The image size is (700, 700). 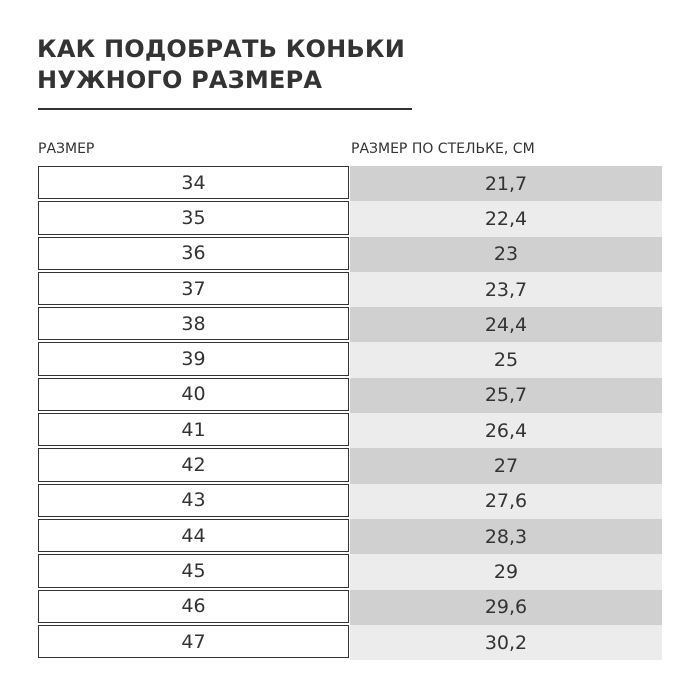 I want to click on size-cell: 39, so click(x=193, y=359).